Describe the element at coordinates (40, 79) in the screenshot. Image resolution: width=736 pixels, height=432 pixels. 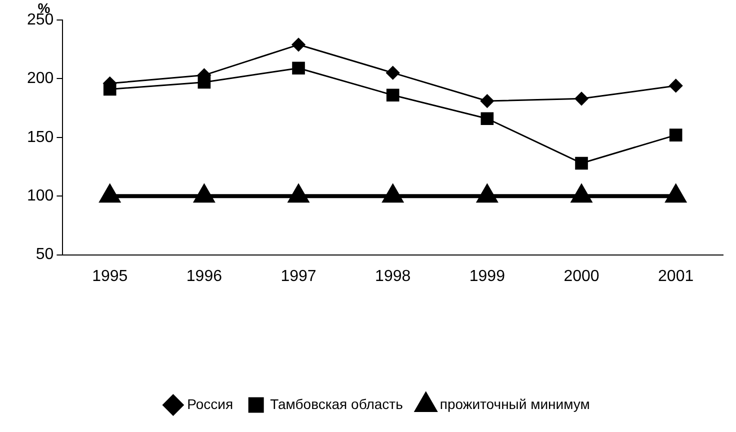
I see `y-tick-label: 200` at that location.